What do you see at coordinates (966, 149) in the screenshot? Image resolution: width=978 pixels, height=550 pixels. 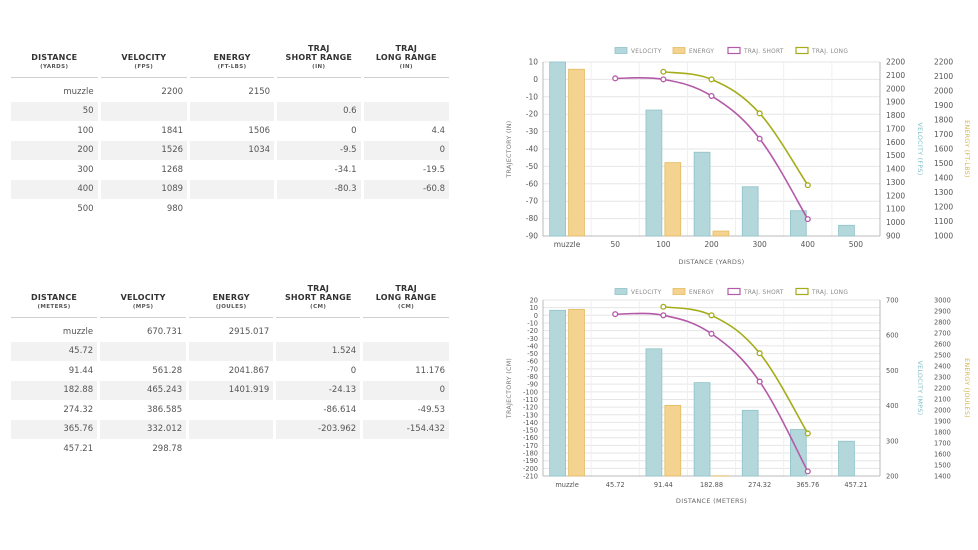 I see `energy-axis-label: ENERGY (FT-LBS)` at bounding box center [966, 149].